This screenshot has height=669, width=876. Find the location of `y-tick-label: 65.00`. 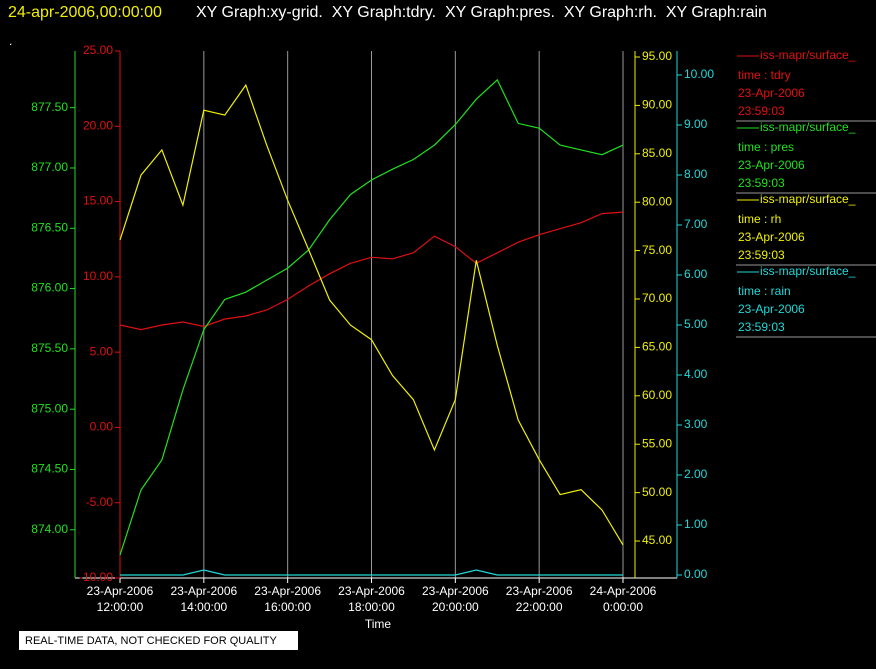

y-tick-label: 65.00 is located at coordinates (657, 347).